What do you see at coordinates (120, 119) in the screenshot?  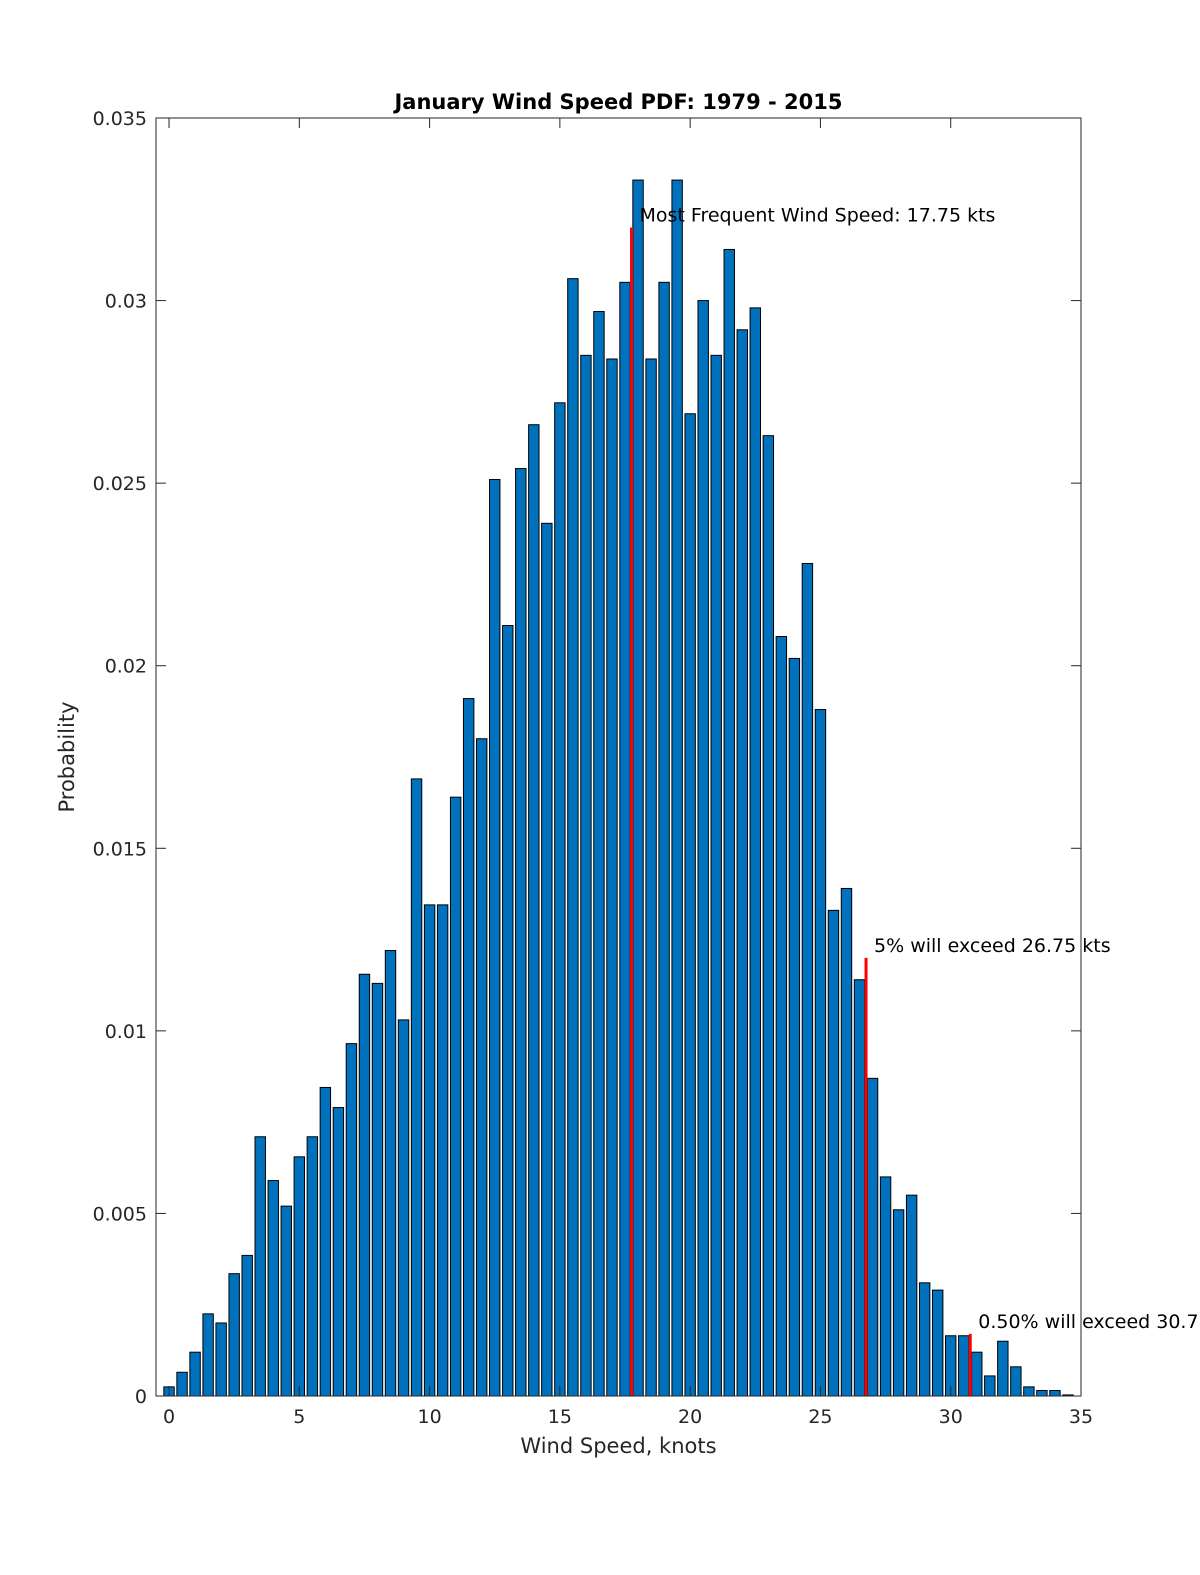 I see `y-tick-label: 0.035` at bounding box center [120, 119].